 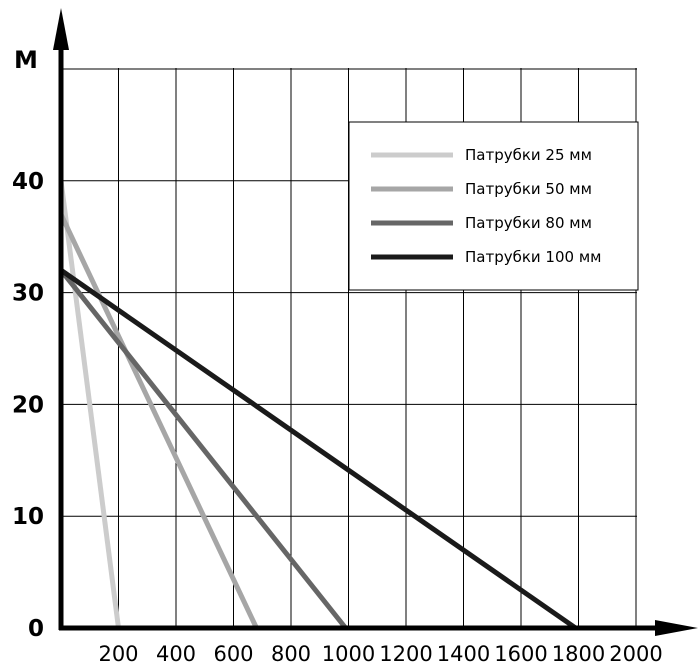 I want to click on y-tick-label: 10, so click(x=28, y=517).